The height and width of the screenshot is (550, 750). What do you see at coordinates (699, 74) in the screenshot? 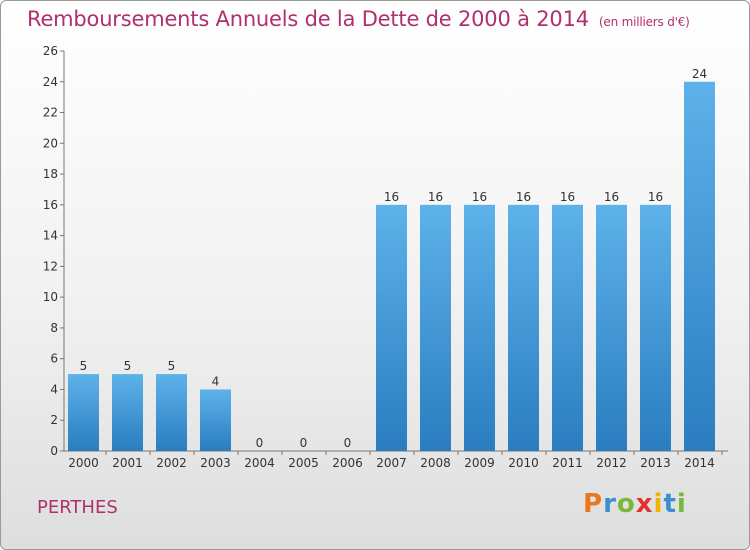
I see `data-label: 24` at bounding box center [699, 74].